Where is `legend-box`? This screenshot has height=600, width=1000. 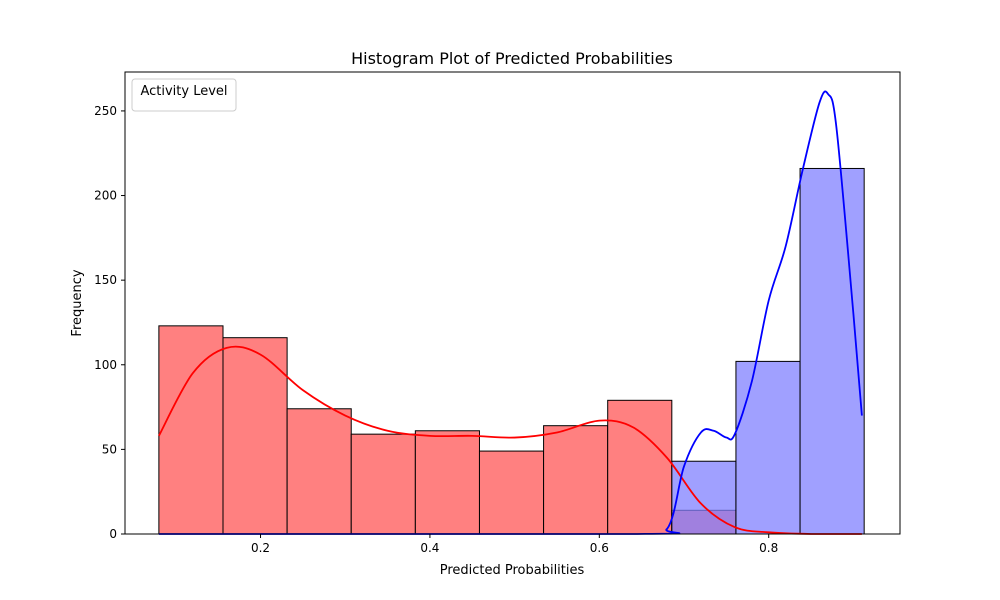
legend-box is located at coordinates (184, 95).